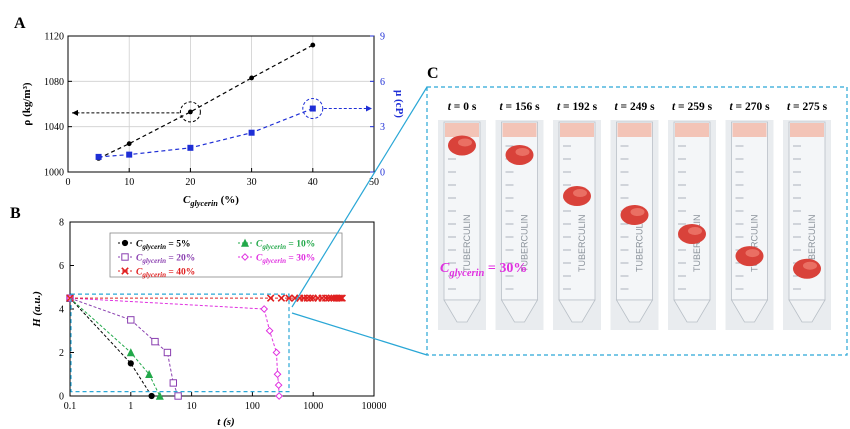 Image resolution: width=850 pixels, height=429 pixels. I want to click on x-tick-label: 100, so click(252, 406).